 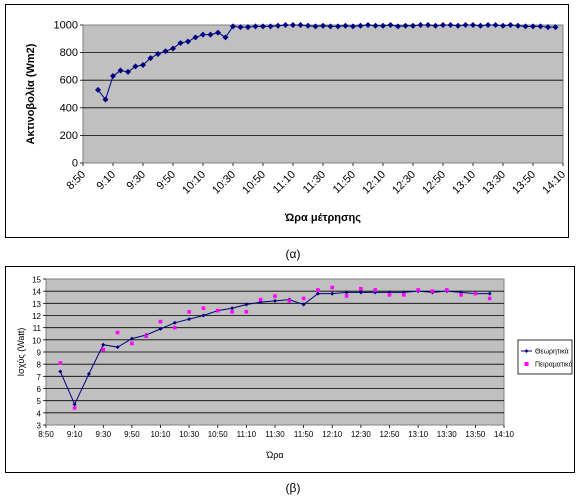 I want to click on chart-a-y-axis-label: Ακτινοβολία (Wm2), so click(x=31, y=93).